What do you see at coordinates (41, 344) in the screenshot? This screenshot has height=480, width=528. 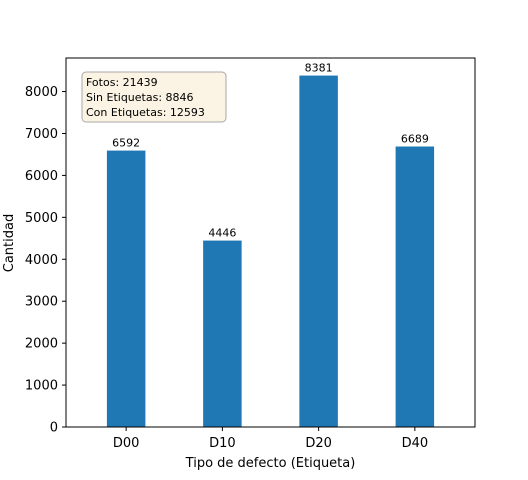 I see `y-tick-label: 2000` at bounding box center [41, 344].